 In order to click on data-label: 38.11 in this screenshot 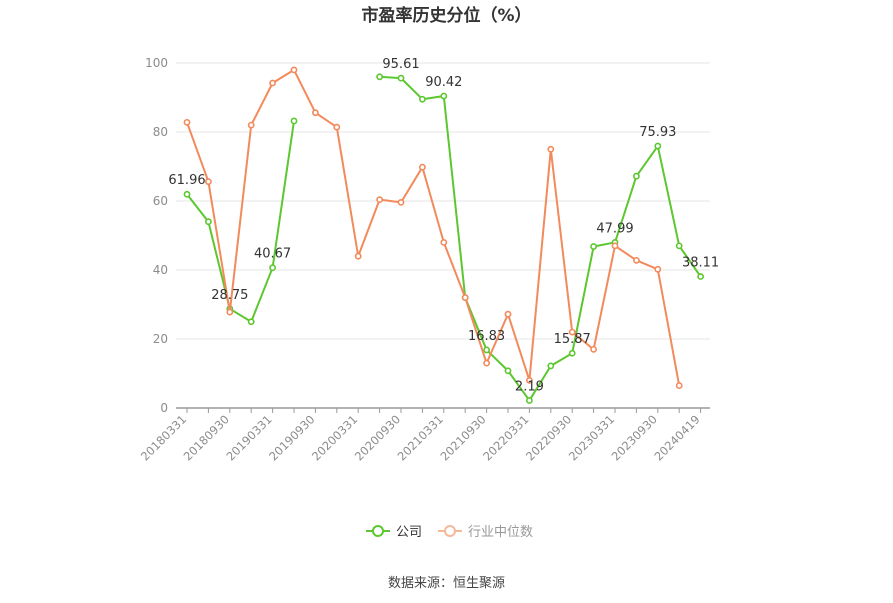, I will do `click(700, 263)`.